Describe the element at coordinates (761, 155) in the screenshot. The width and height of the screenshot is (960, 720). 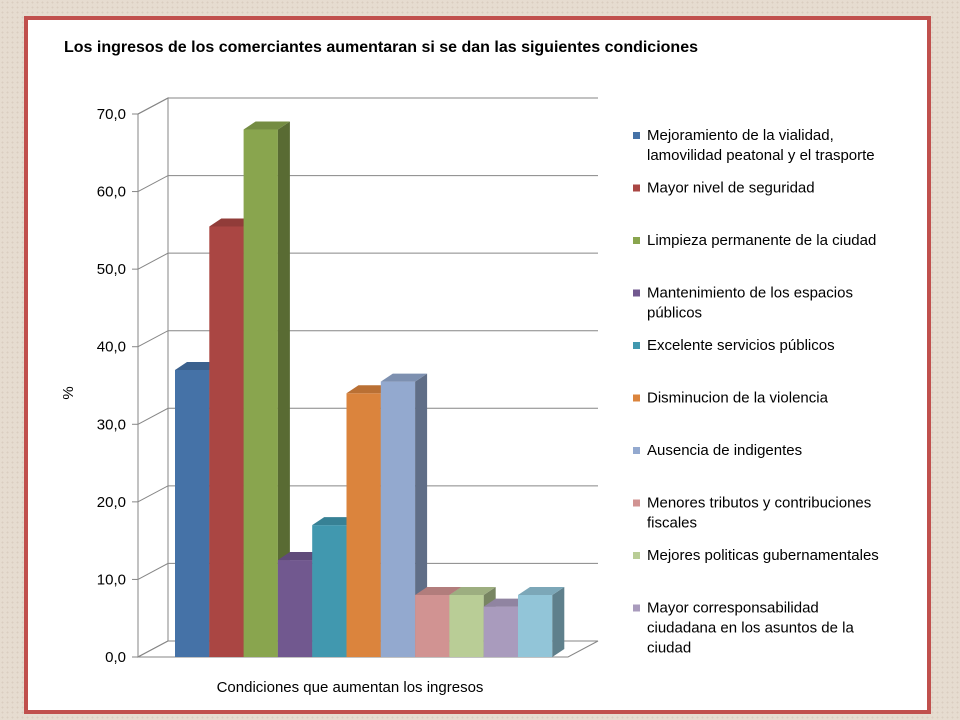
I see `legend-label: lamovilidad peatonal y el trasporte` at that location.